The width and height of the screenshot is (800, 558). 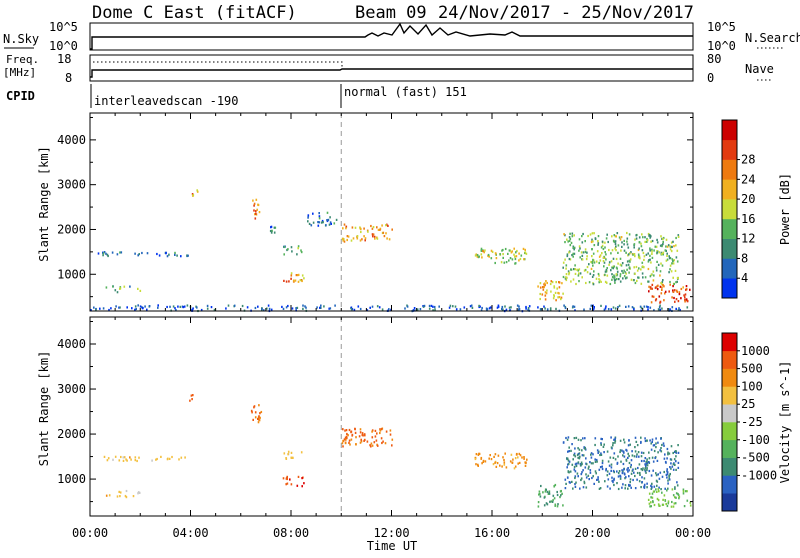 What do you see at coordinates (218, 65) in the screenshot?
I see `nave-trace` at bounding box center [218, 65].